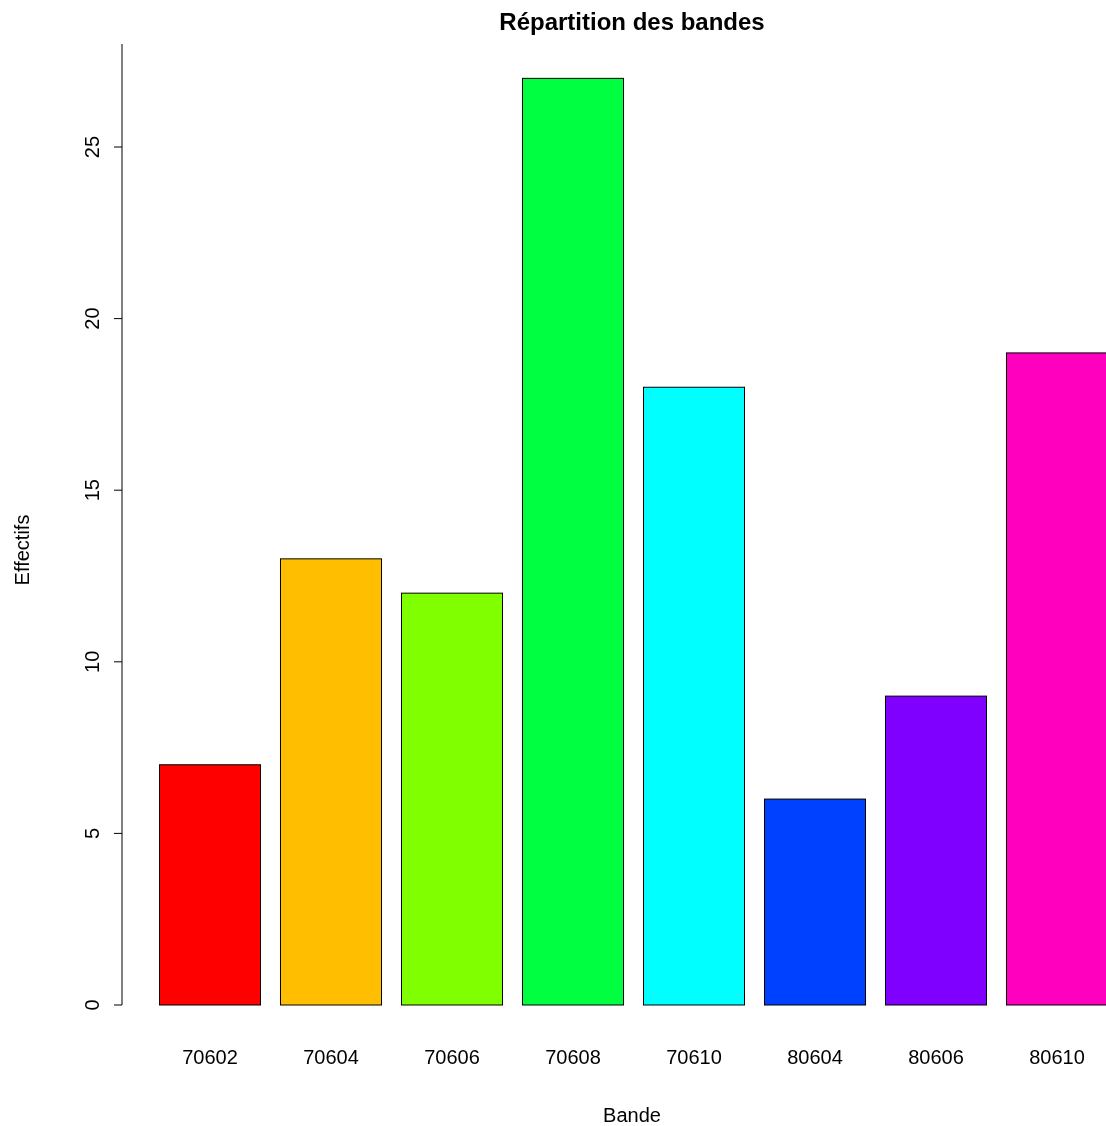  I want to click on y-tick-label: 0, so click(92, 1005).